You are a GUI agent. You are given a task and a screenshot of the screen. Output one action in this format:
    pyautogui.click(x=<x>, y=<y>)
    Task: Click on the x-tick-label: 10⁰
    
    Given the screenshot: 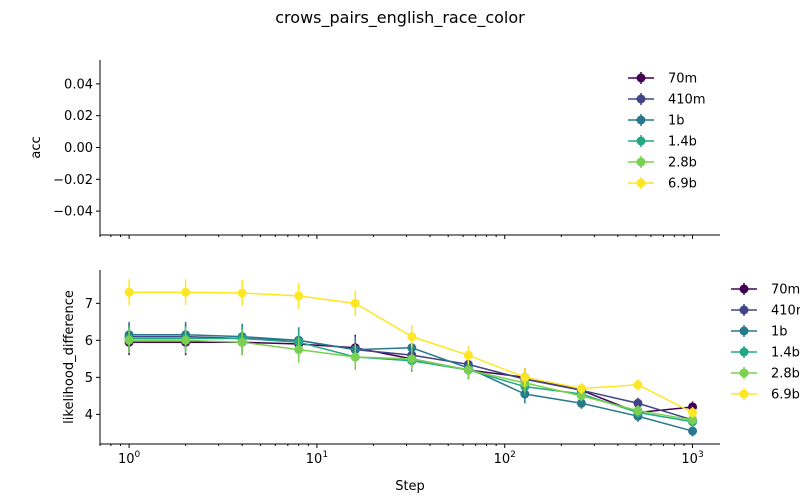 What is the action you would take?
    pyautogui.click(x=129, y=458)
    